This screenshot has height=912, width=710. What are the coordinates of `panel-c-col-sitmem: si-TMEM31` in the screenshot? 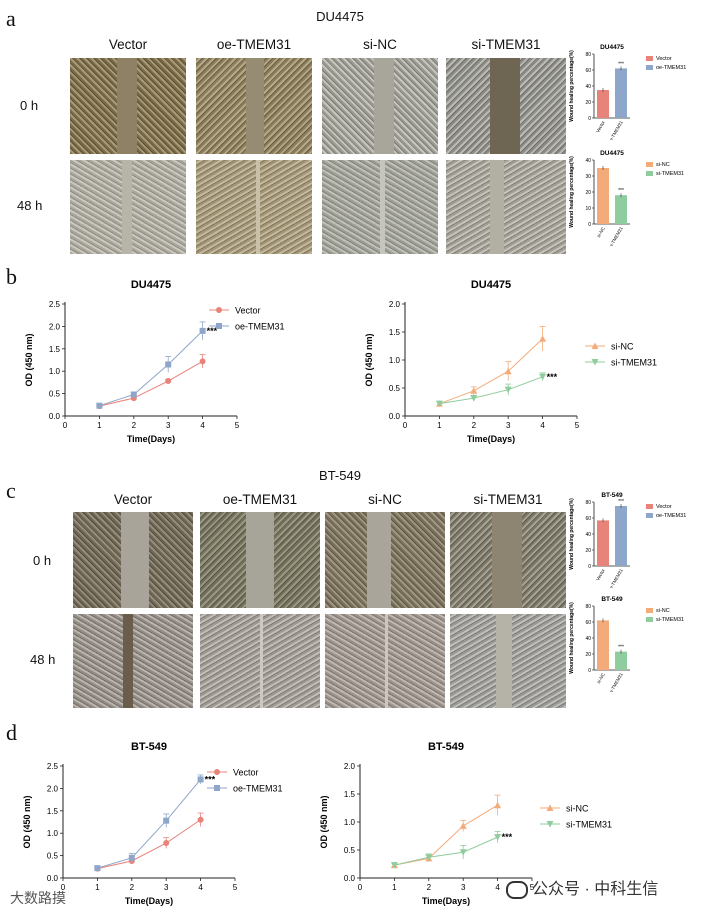 It's located at (508, 499).